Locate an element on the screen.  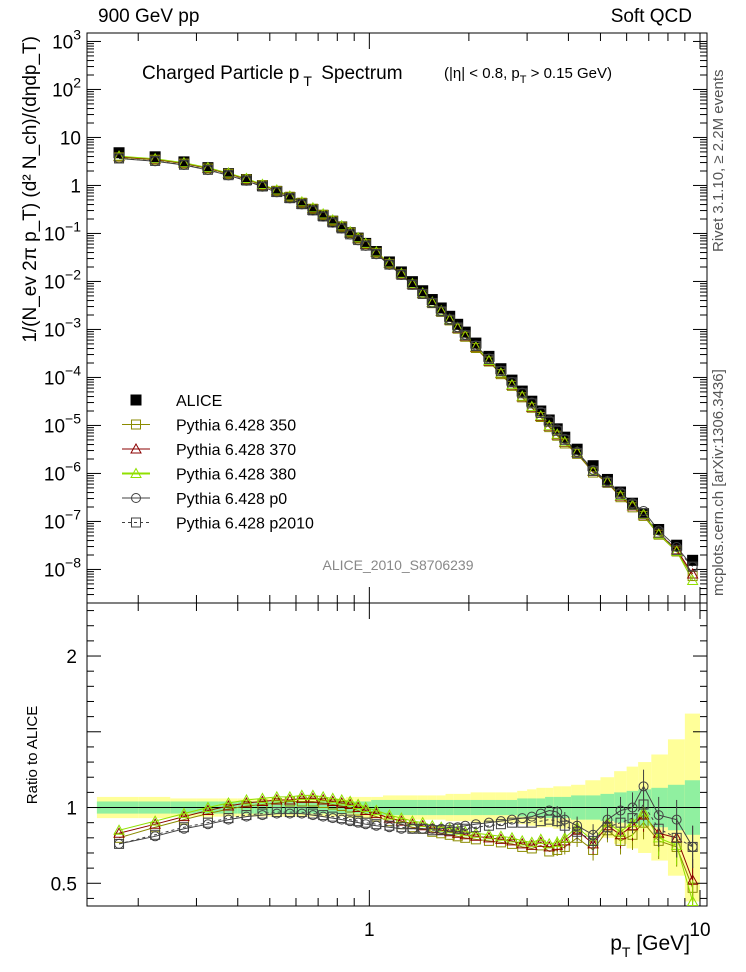
chart-subtitle: (|η| < 0.8, pT > 0.15 GeV) is located at coordinates (528, 75).